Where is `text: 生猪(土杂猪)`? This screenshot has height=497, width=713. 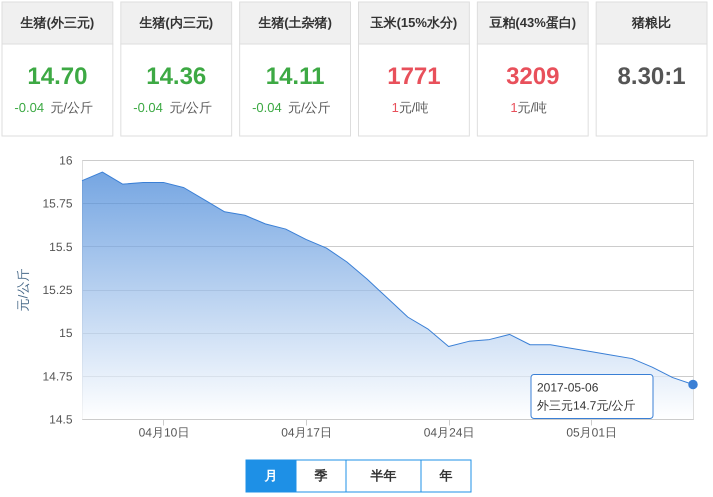 text: 生猪(土杂猪) is located at coordinates (294, 22).